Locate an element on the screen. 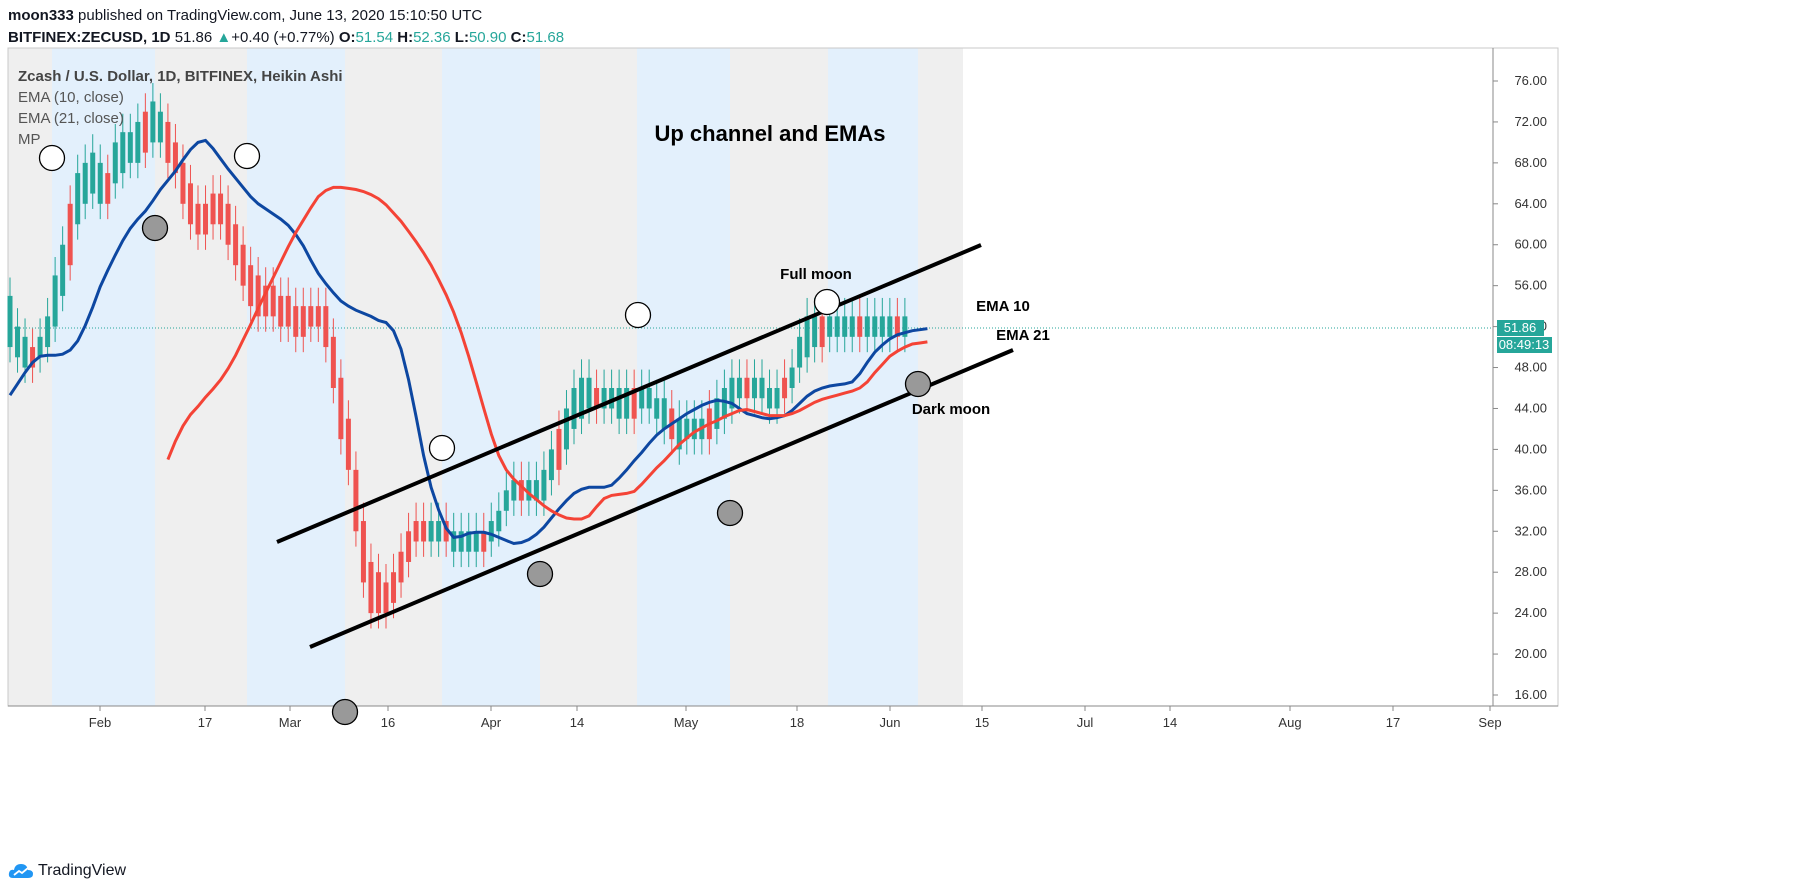 This screenshot has height=895, width=1805. x-tick-label-5: 14 is located at coordinates (577, 722).